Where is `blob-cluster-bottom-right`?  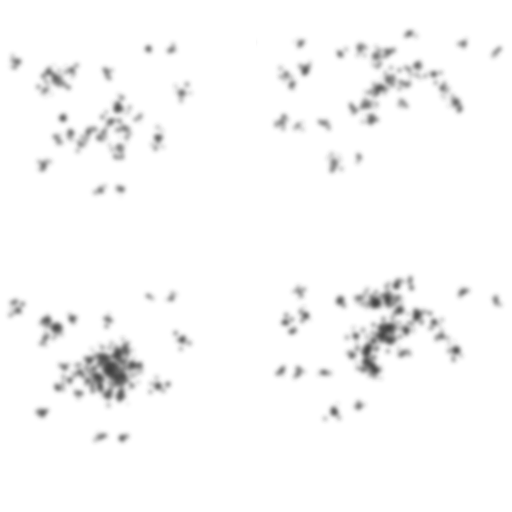
blob-cluster-bottom-right is located at coordinates (388, 348).